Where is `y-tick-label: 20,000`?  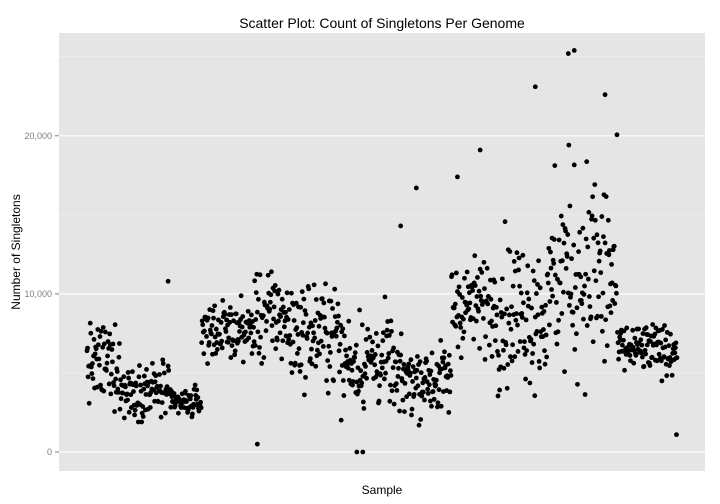
y-tick-label: 20,000 is located at coordinates (38, 136).